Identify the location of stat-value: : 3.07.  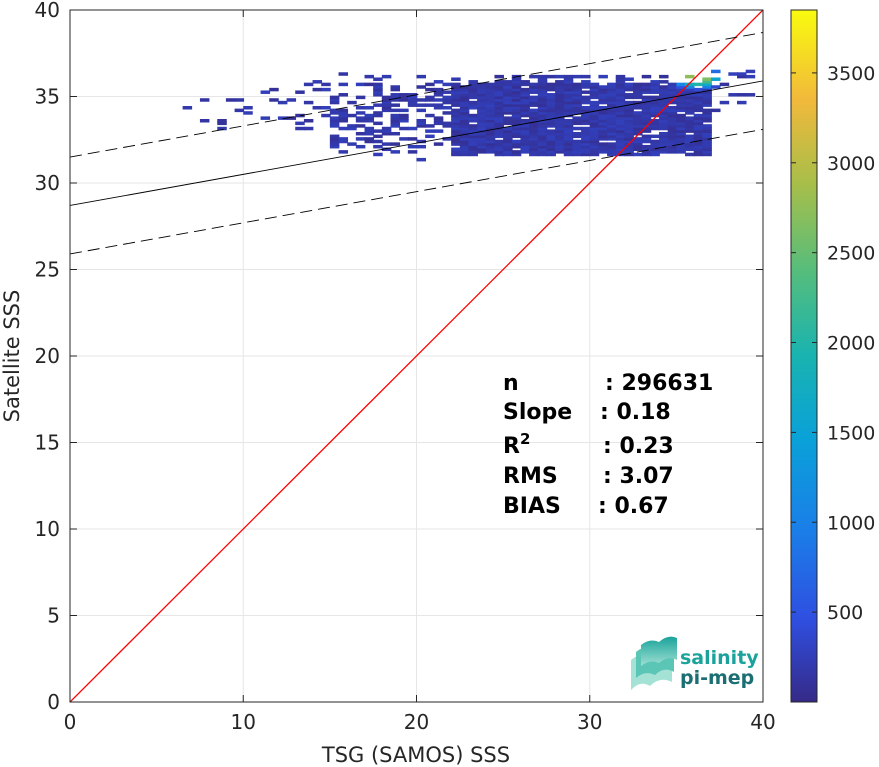
(638, 476).